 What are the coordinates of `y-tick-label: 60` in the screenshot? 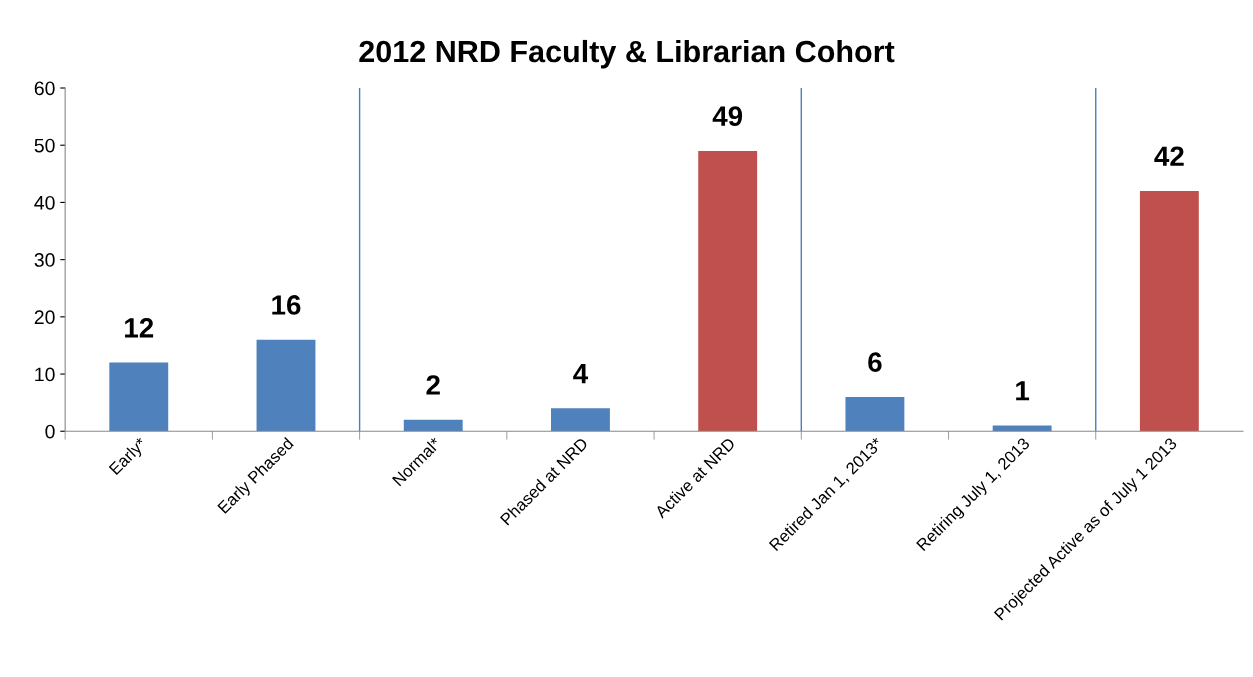 It's located at (44, 88).